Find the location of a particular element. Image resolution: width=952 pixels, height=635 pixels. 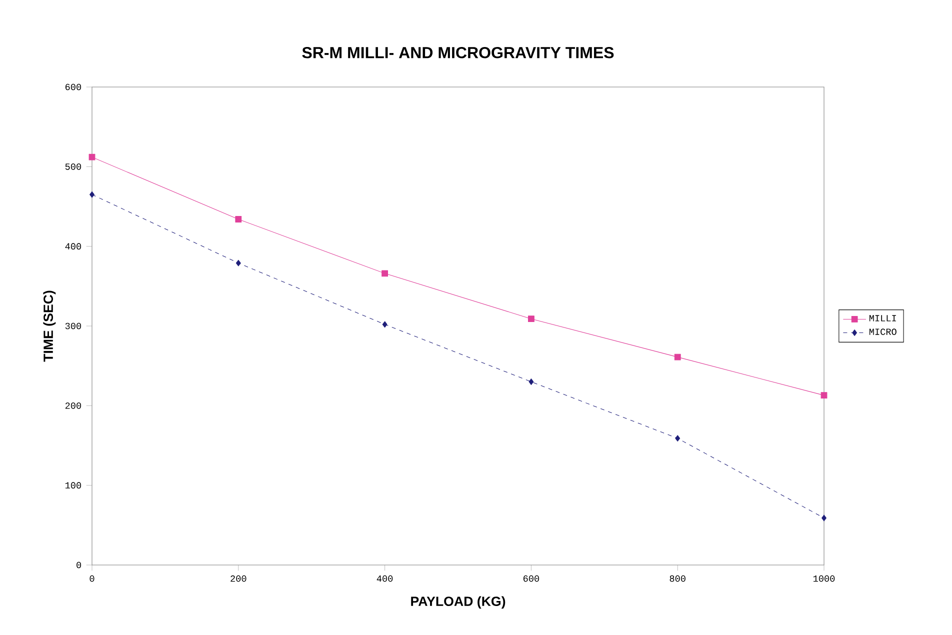

y-tick-label: 300 is located at coordinates (73, 326).